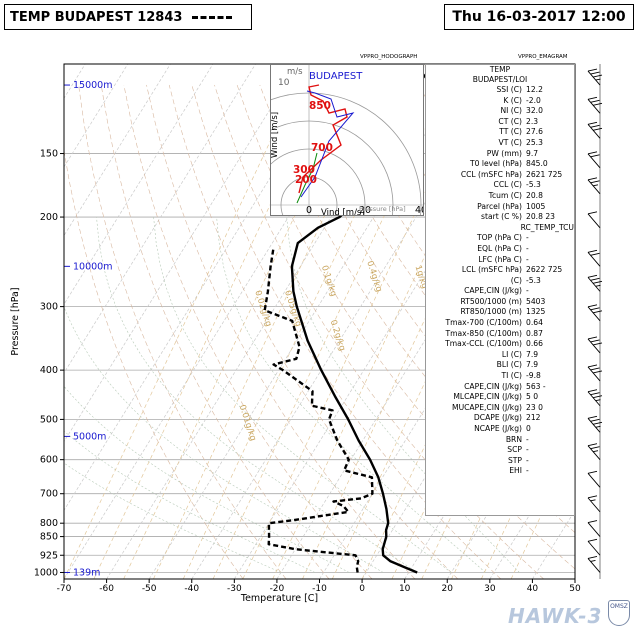 This screenshot has width=640, height=640. Describe the element at coordinates (323, 139) in the screenshot. I see `hodo-trace-red` at that location.